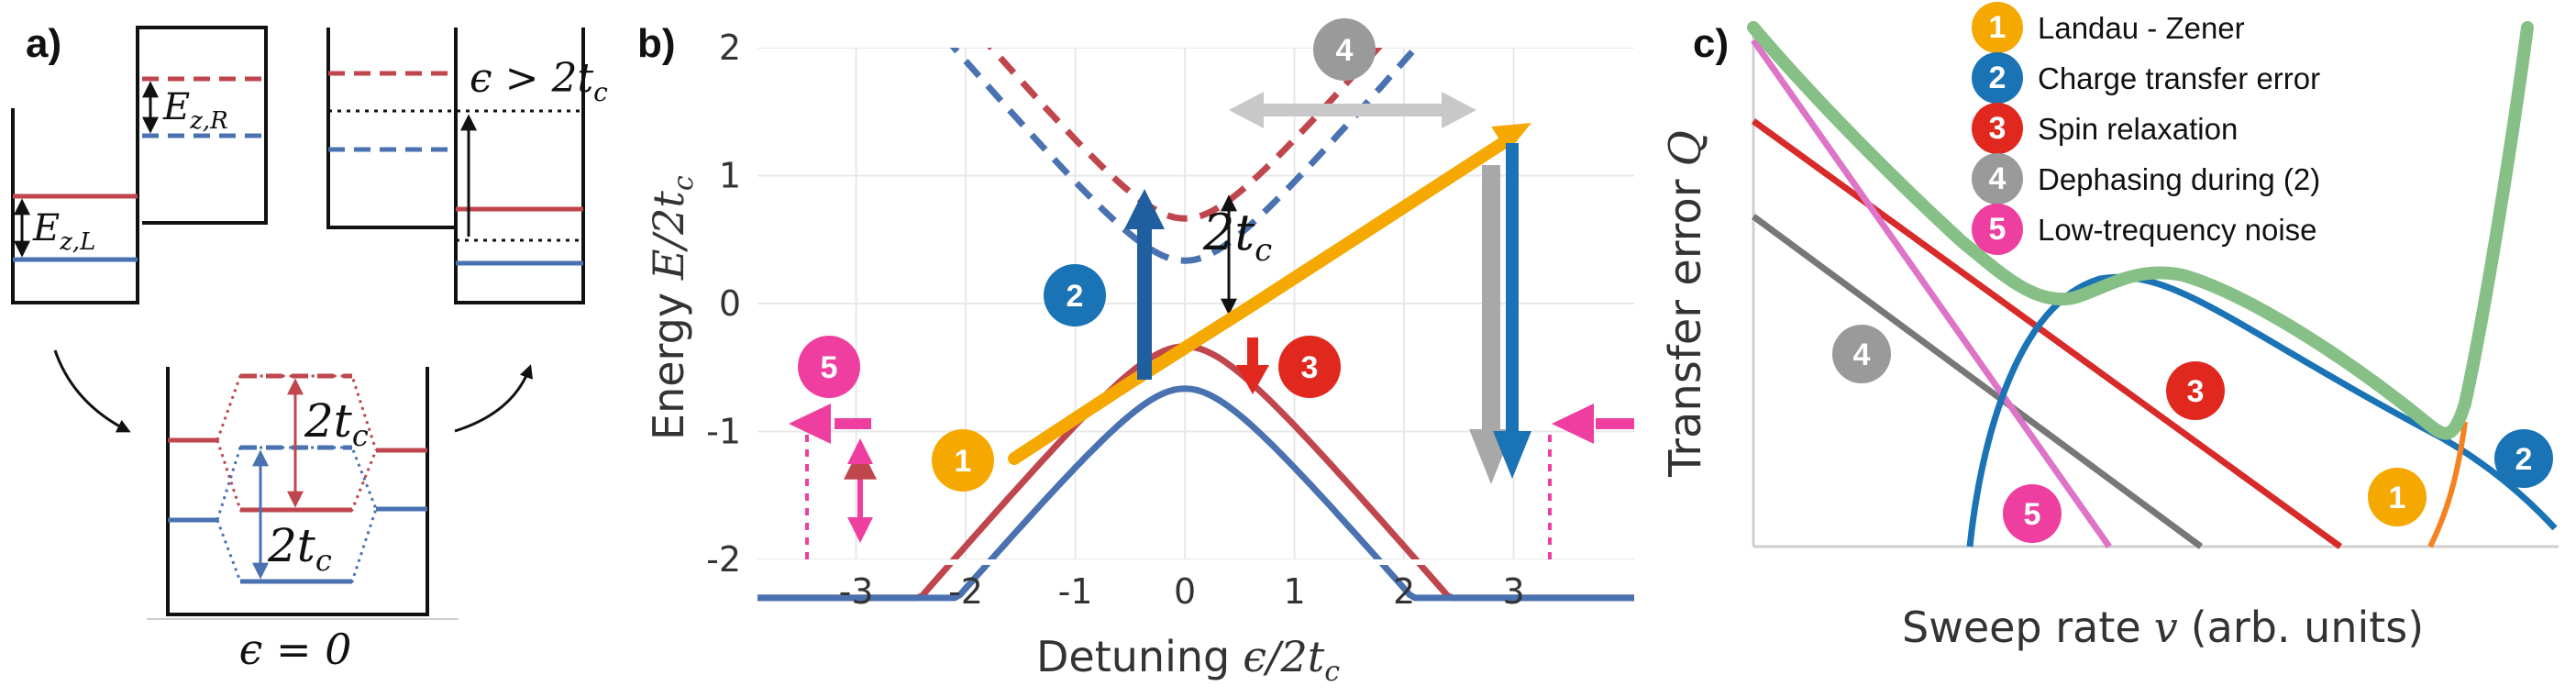  I want to click on legend-label: Charge transfer error, so click(2179, 78).